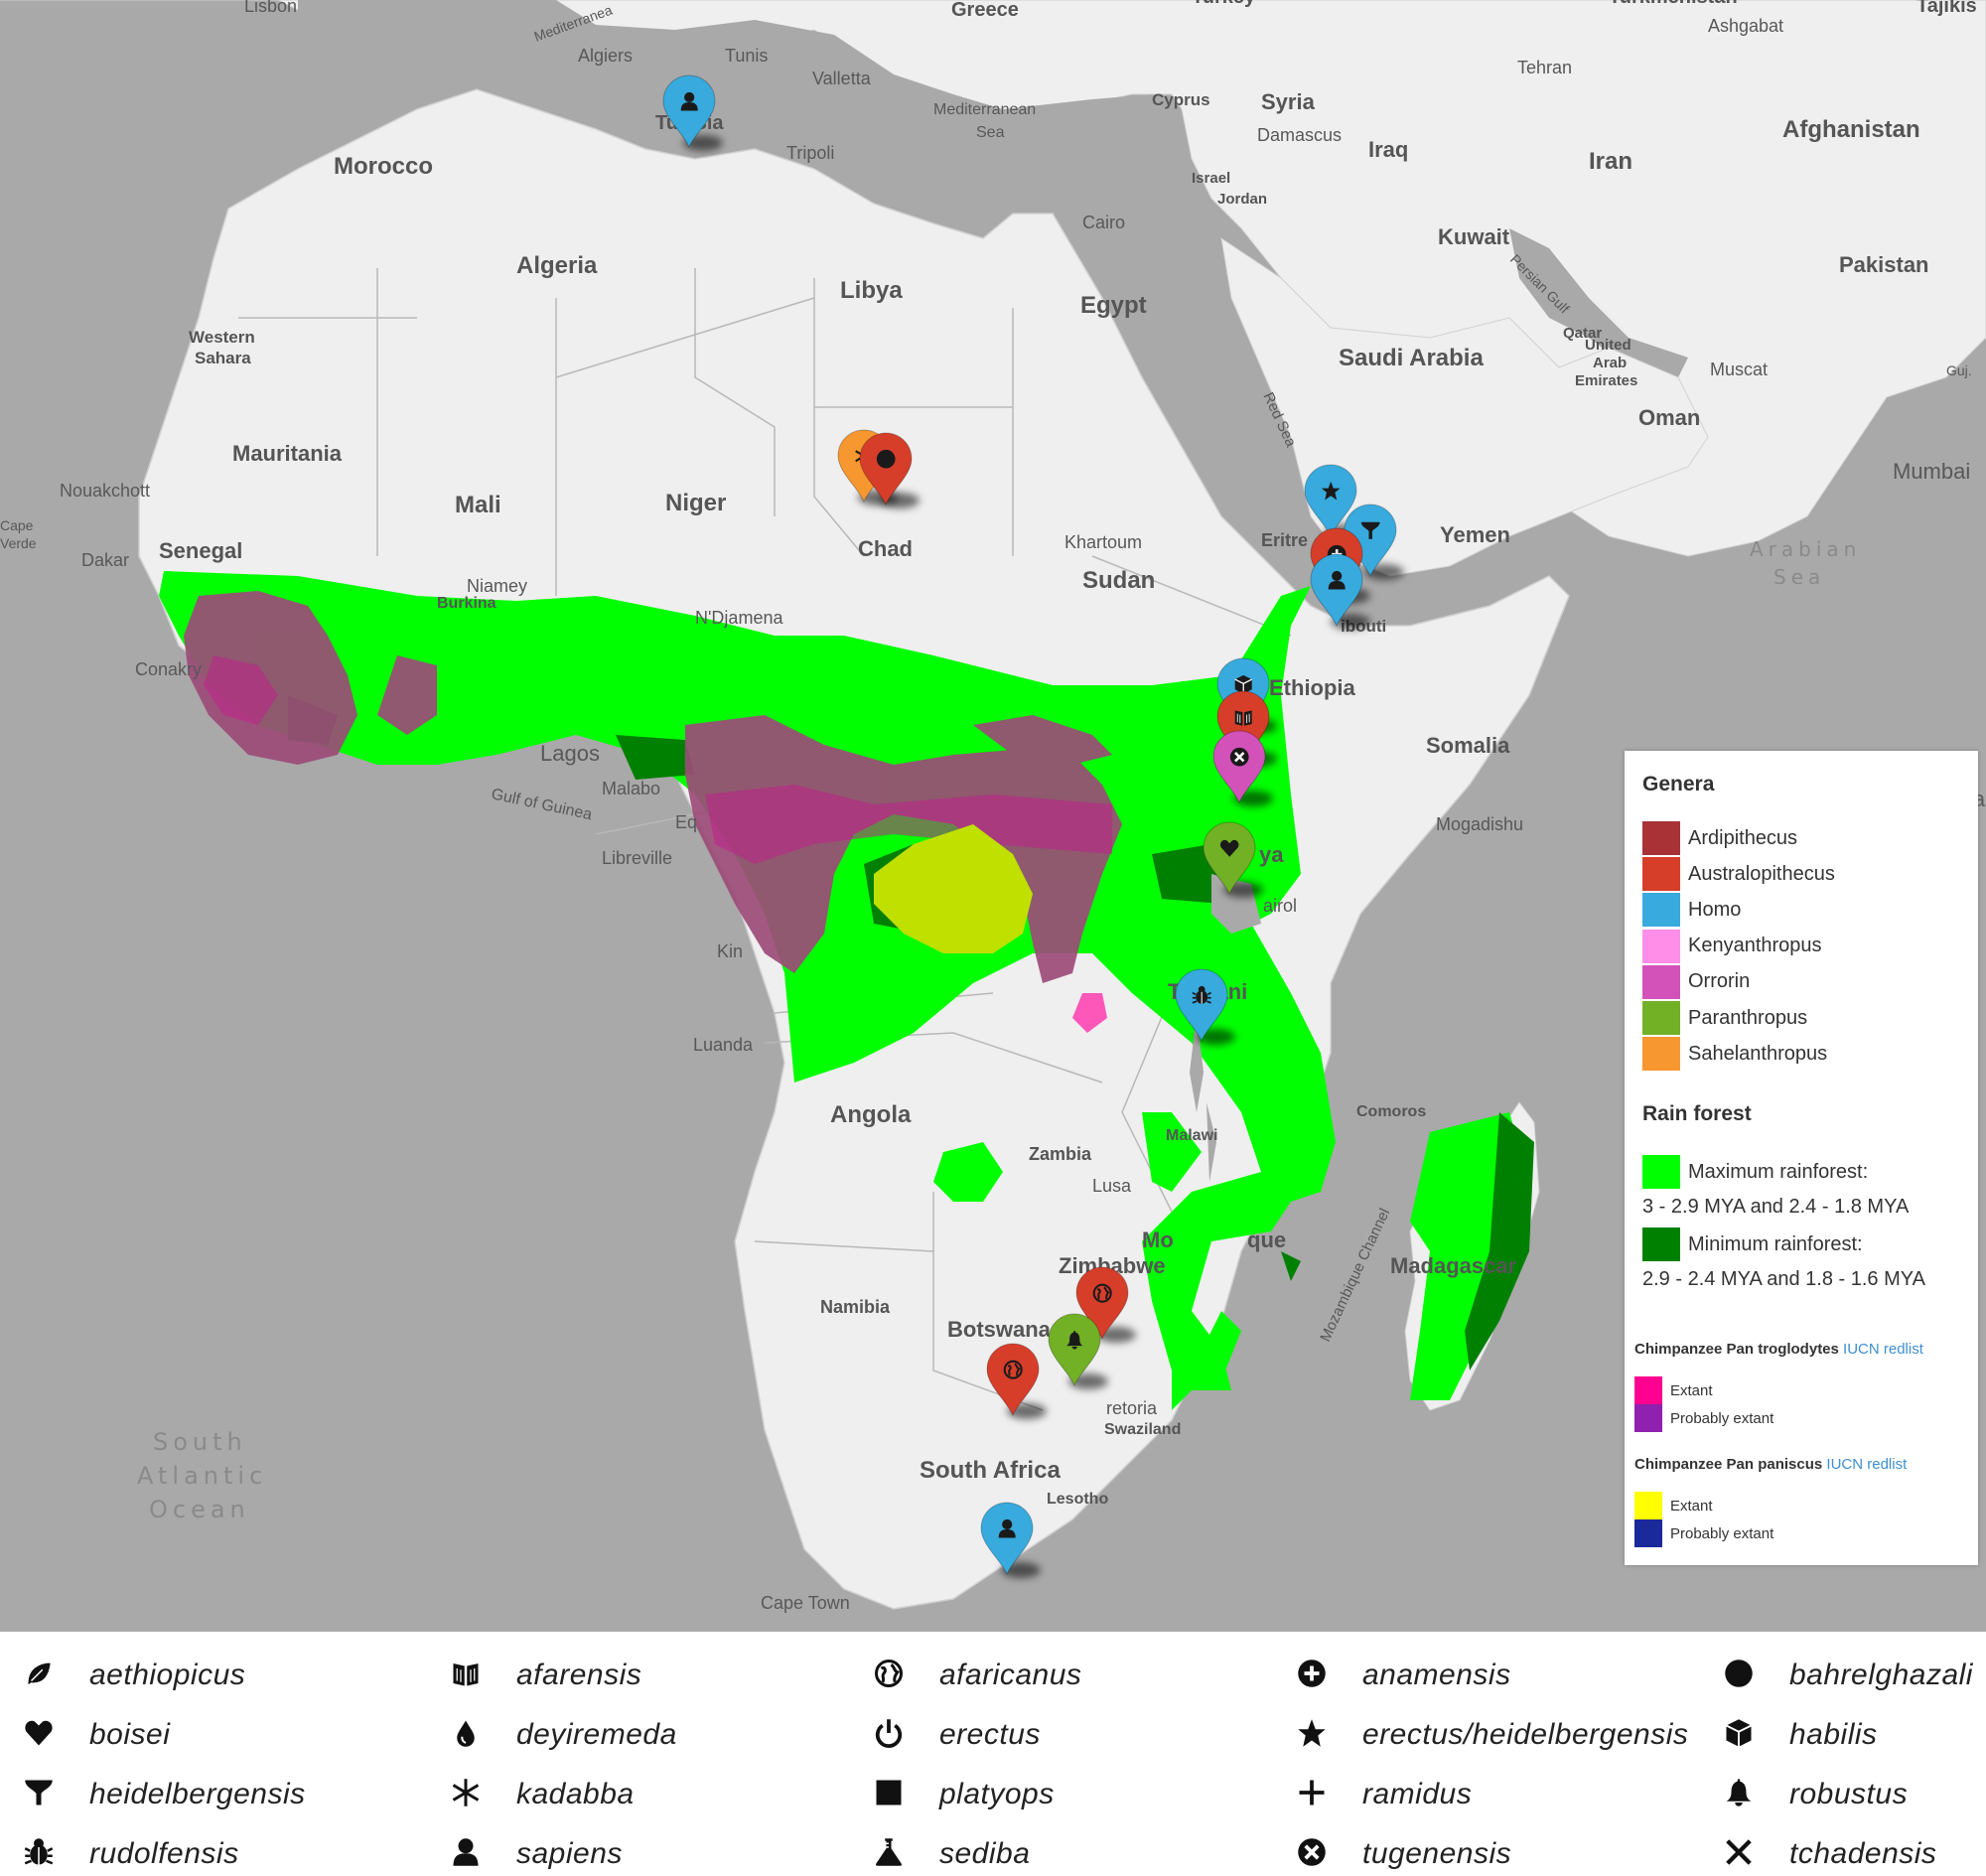 This screenshot has width=1986, height=1876. What do you see at coordinates (977, 1676) in the screenshot?
I see `species-key-item: afaricanus` at bounding box center [977, 1676].